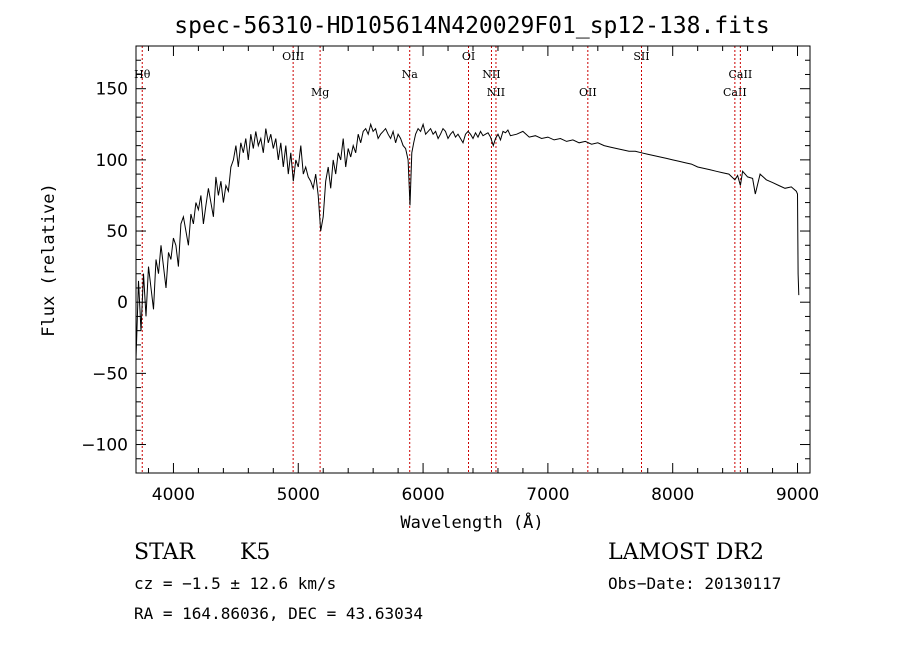 The image size is (900, 649). What do you see at coordinates (173, 495) in the screenshot?
I see `x-tick-label: 4000` at bounding box center [173, 495].